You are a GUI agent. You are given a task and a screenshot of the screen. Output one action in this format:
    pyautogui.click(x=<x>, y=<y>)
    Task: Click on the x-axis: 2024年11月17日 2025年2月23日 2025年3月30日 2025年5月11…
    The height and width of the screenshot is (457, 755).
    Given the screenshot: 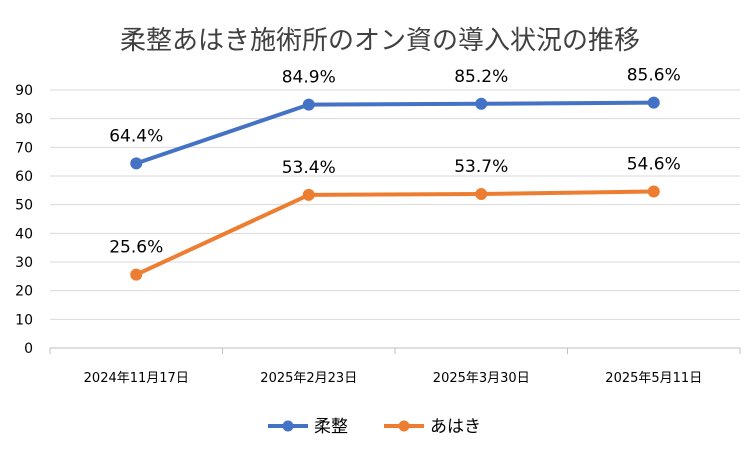 What is the action you would take?
    pyautogui.click(x=395, y=366)
    